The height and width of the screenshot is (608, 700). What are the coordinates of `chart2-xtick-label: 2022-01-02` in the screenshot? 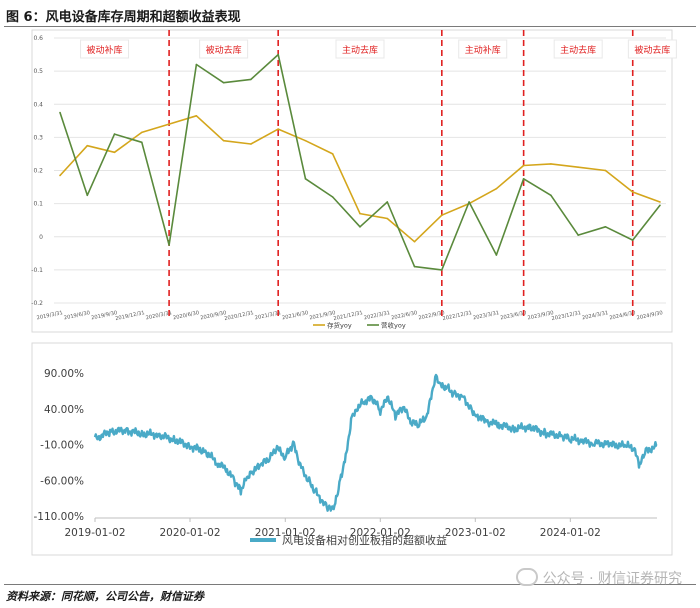 It's located at (380, 533).